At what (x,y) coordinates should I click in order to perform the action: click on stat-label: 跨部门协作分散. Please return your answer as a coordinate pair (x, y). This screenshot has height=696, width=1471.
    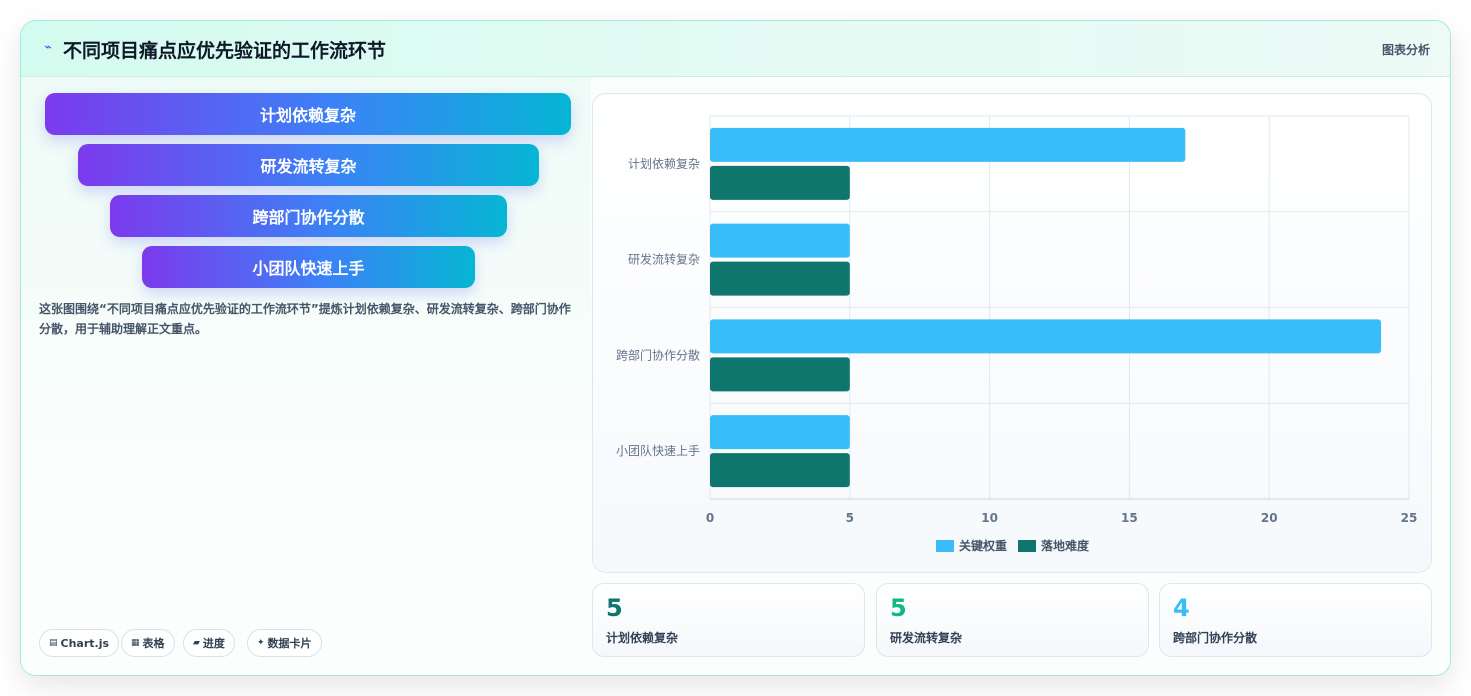
    Looking at the image, I should click on (1215, 638).